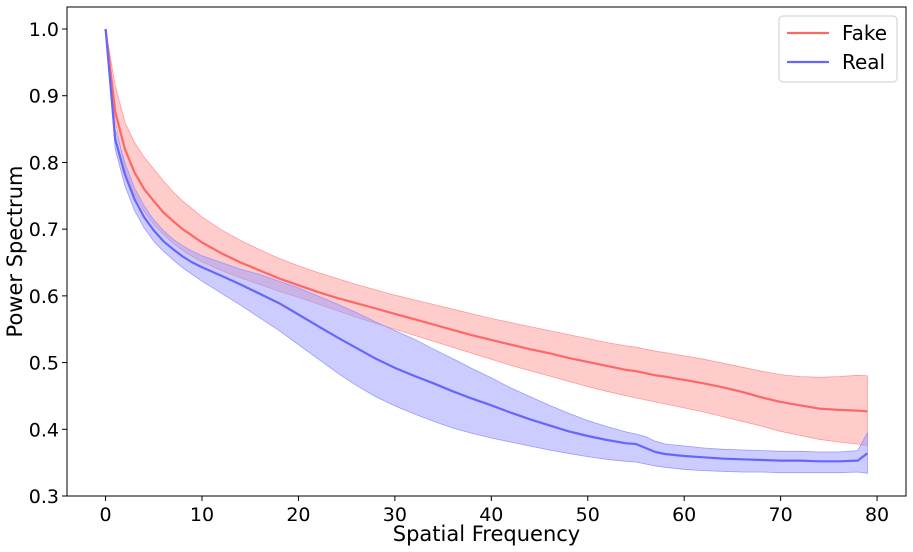  What do you see at coordinates (486, 534) in the screenshot?
I see `x-axis-label: Spatial Frequency` at bounding box center [486, 534].